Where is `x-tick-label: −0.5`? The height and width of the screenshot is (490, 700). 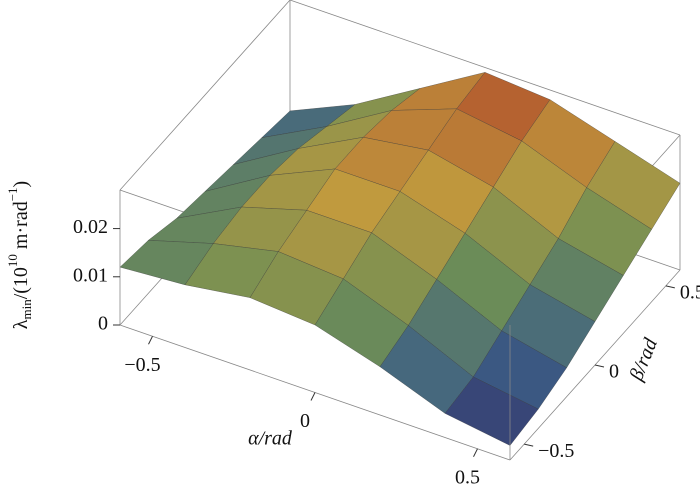
x-tick-label: −0.5 is located at coordinates (142, 365).